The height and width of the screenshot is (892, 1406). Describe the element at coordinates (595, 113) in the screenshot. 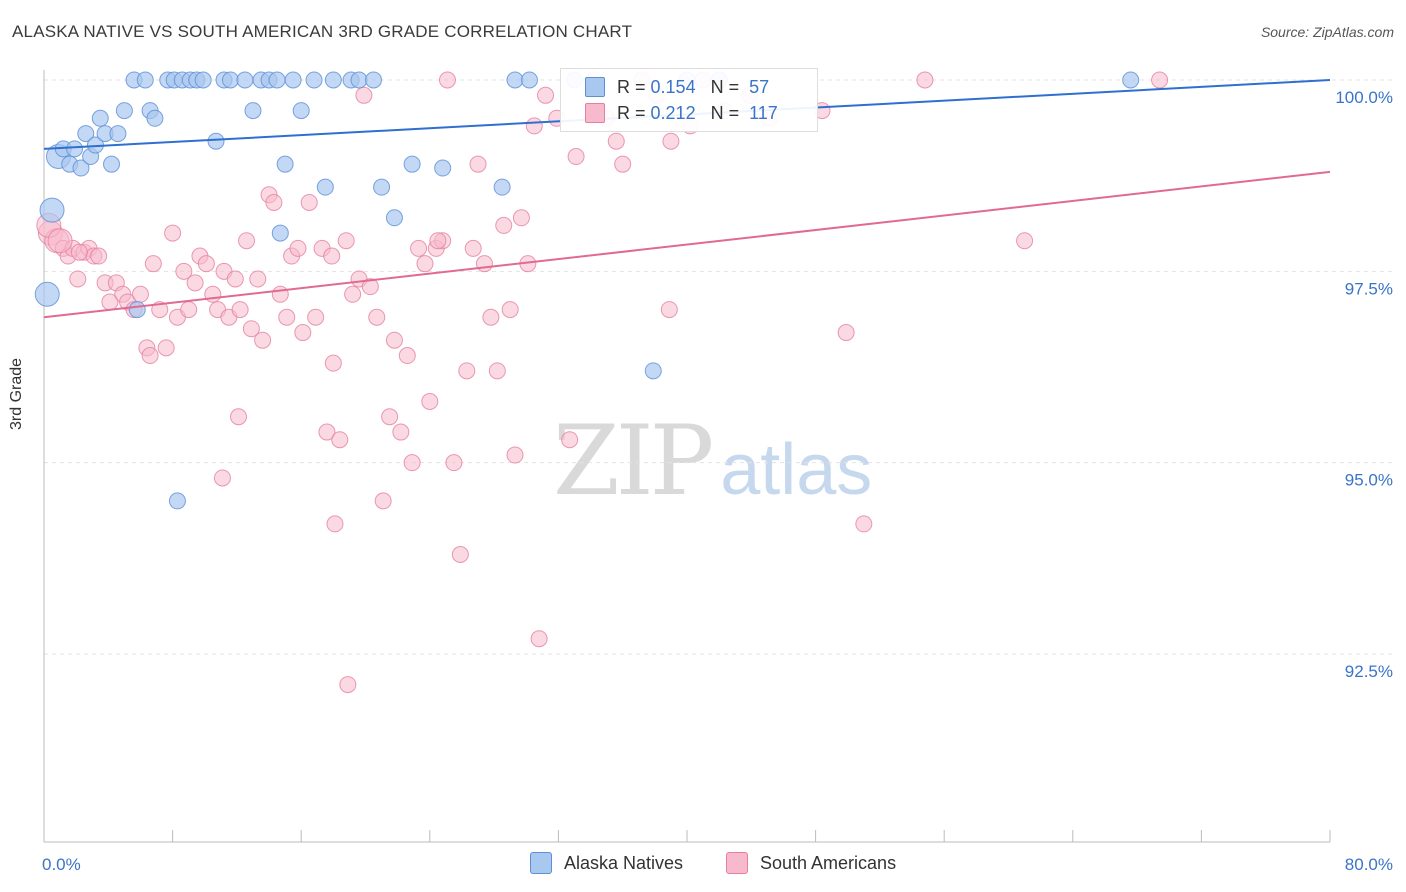

I see `south-swatch` at that location.